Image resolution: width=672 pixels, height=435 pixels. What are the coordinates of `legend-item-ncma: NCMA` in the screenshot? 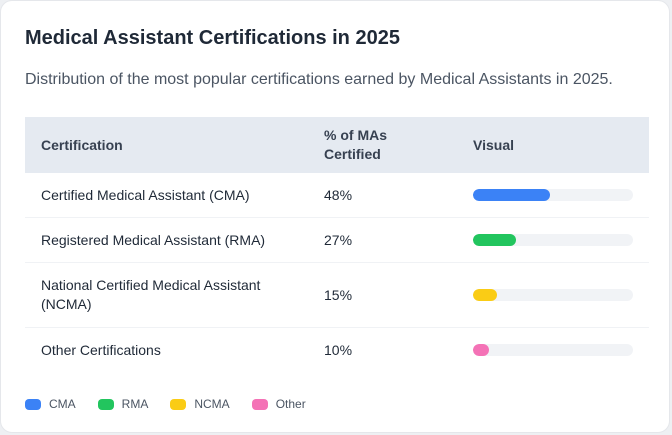 It's located at (200, 404).